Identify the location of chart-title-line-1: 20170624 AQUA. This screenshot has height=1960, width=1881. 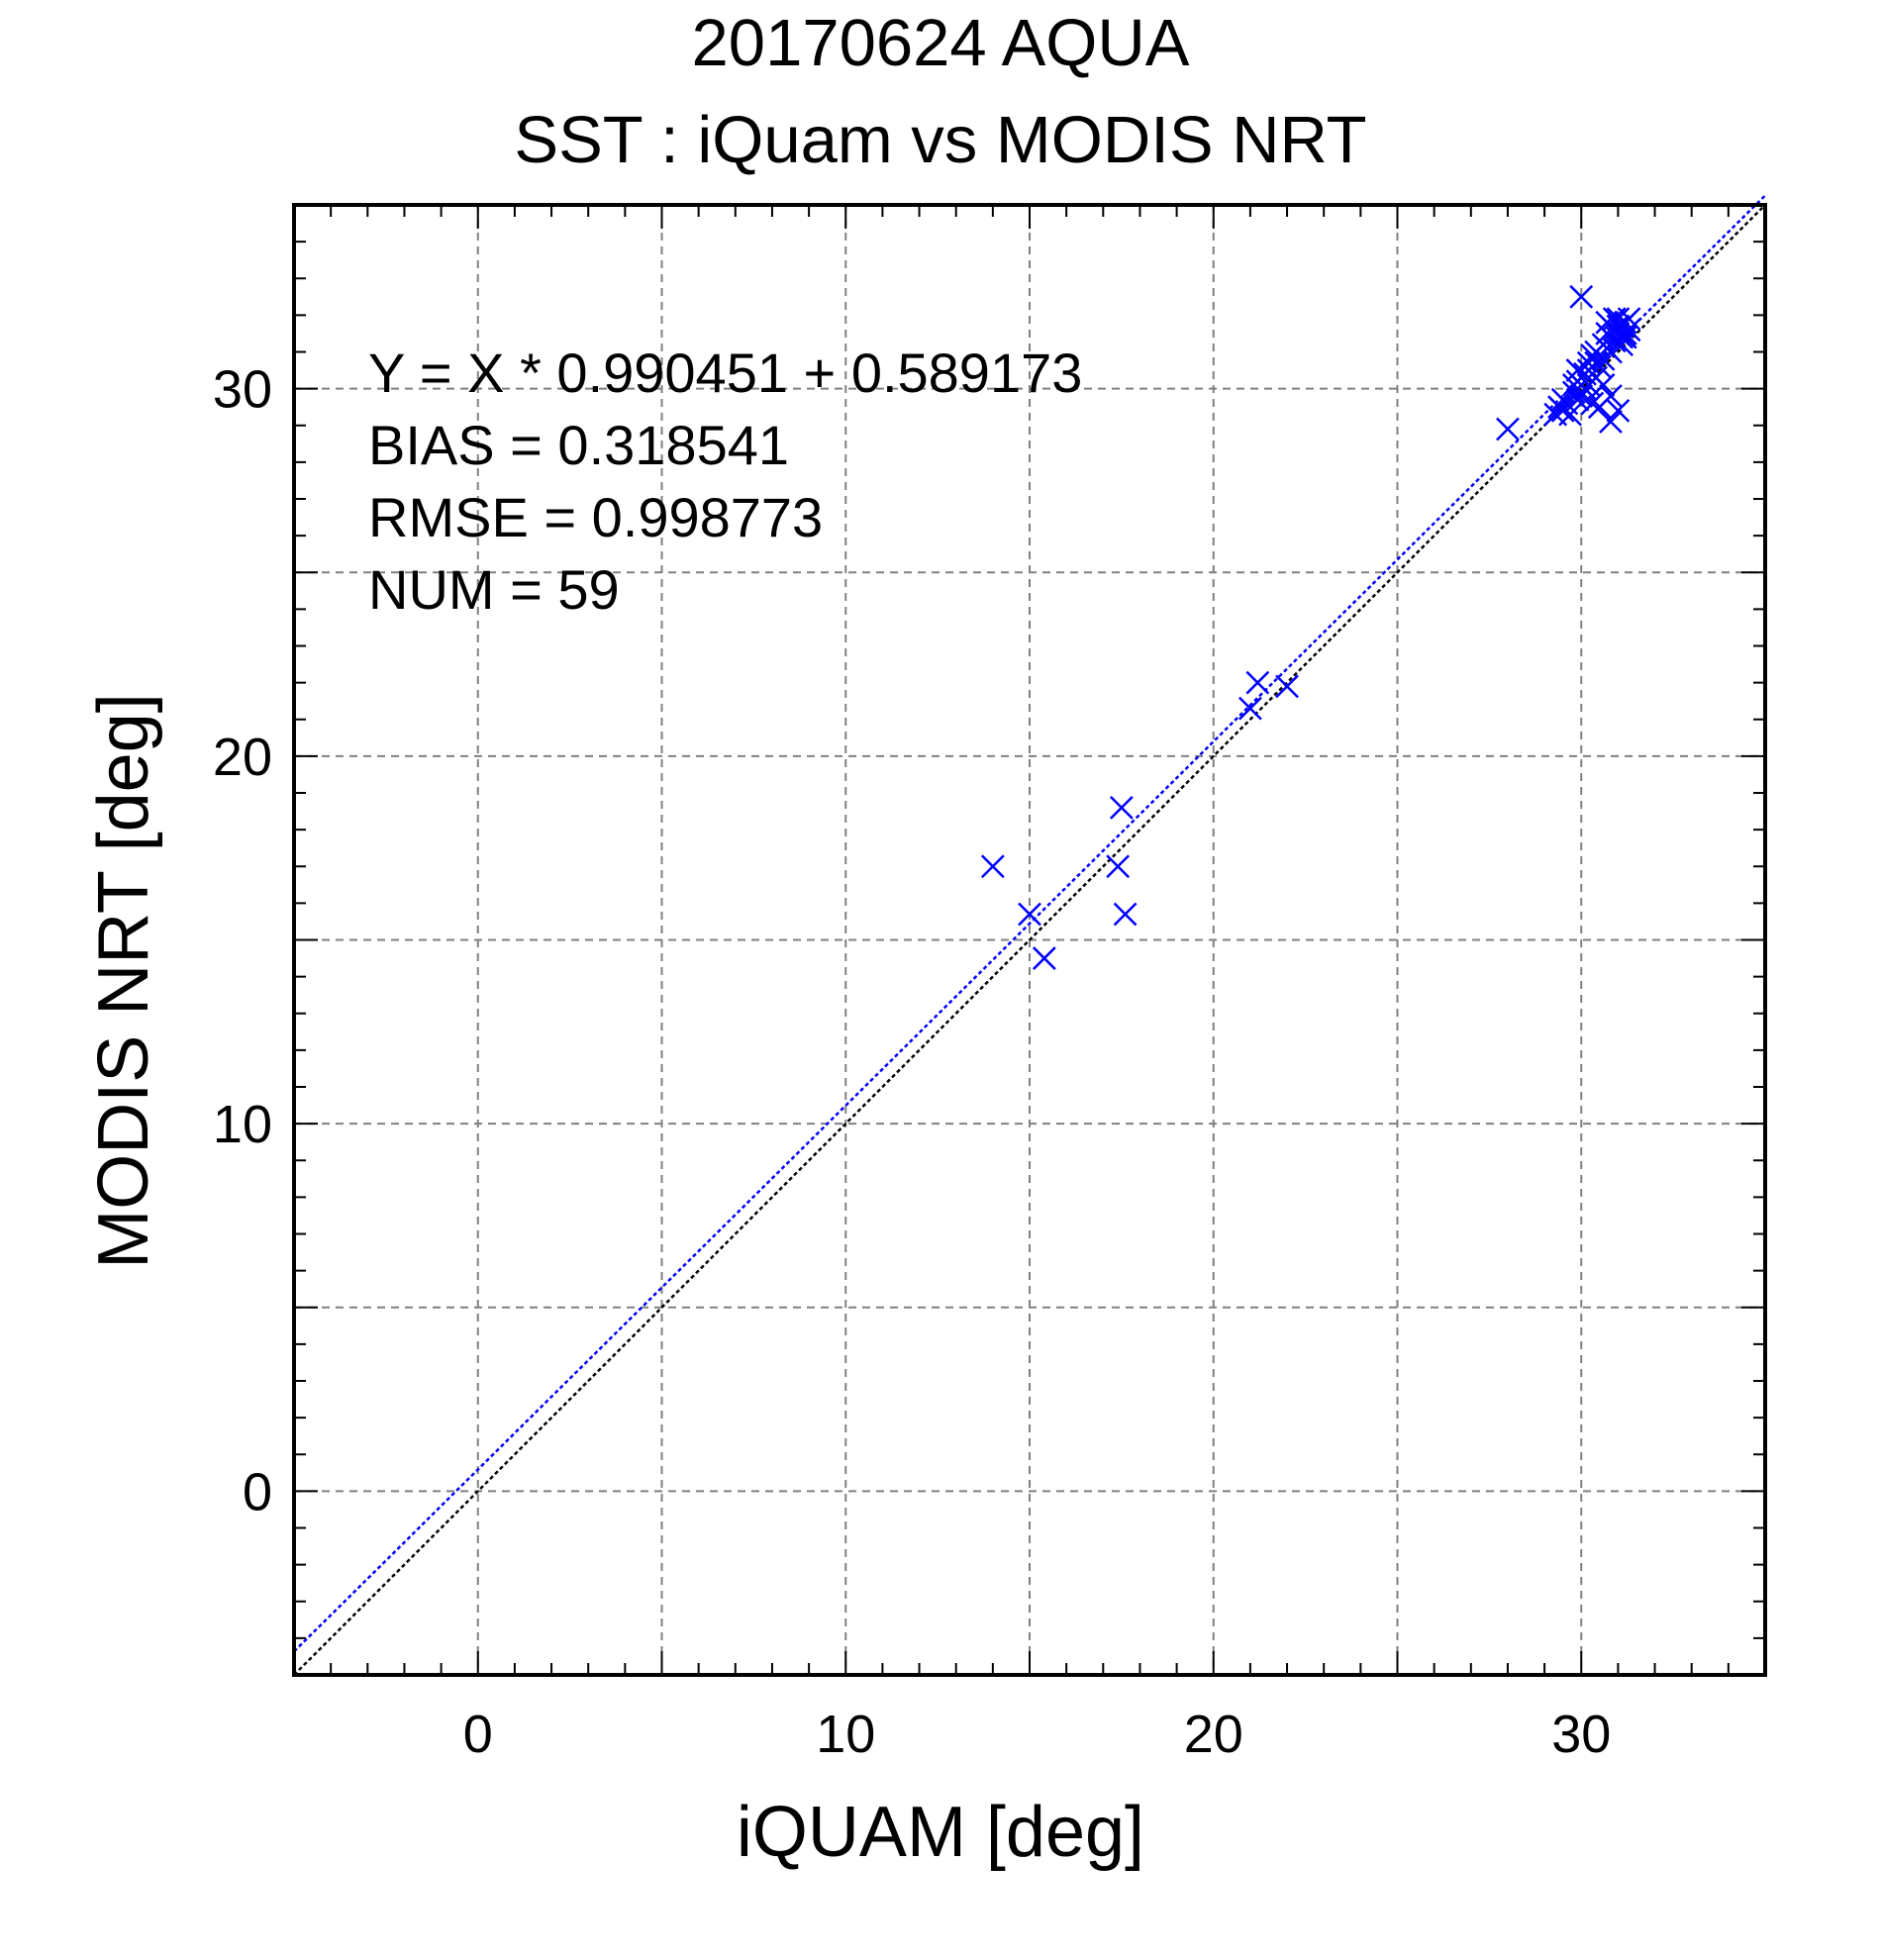
(941, 43).